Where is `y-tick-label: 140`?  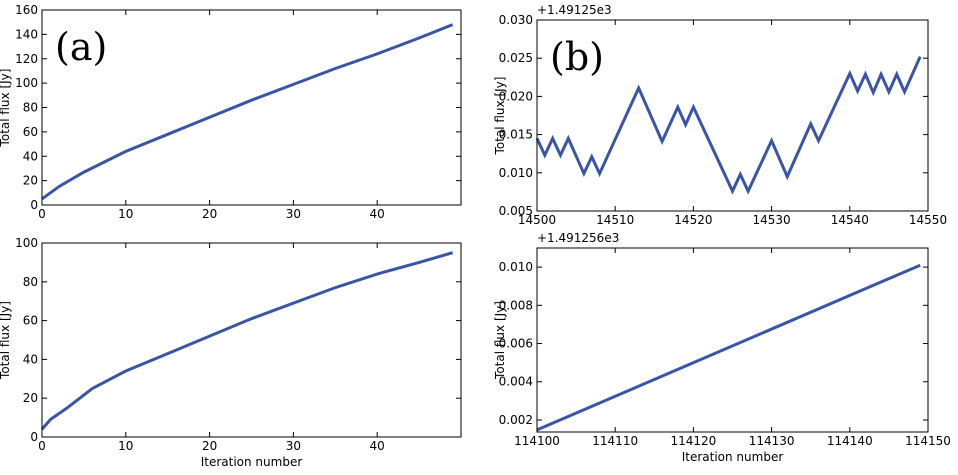 y-tick-label: 140 is located at coordinates (26, 34).